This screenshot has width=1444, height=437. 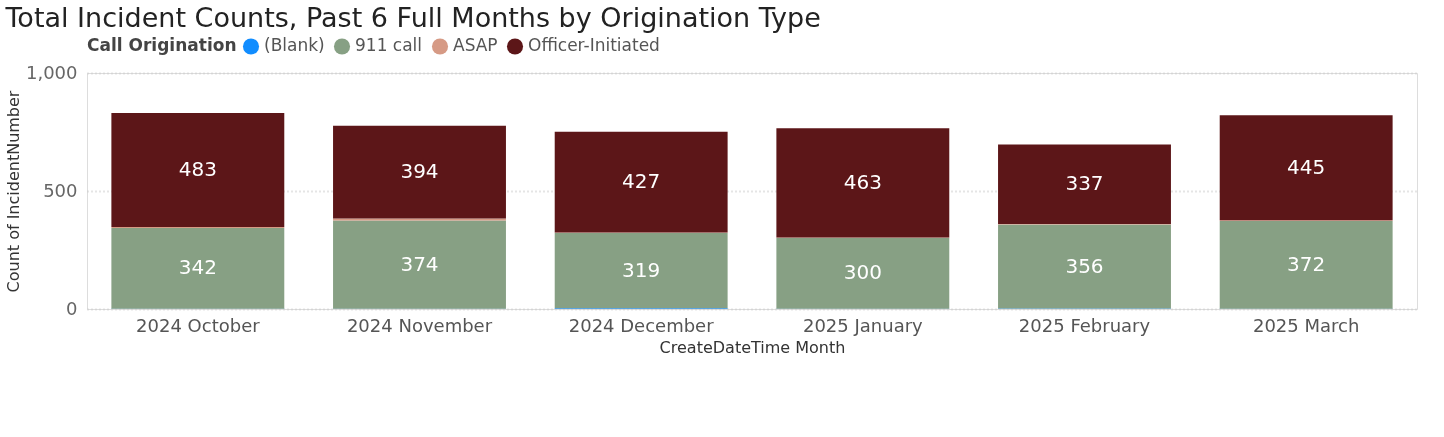 What do you see at coordinates (197, 267) in the screenshot?
I see `data-label: 342` at bounding box center [197, 267].